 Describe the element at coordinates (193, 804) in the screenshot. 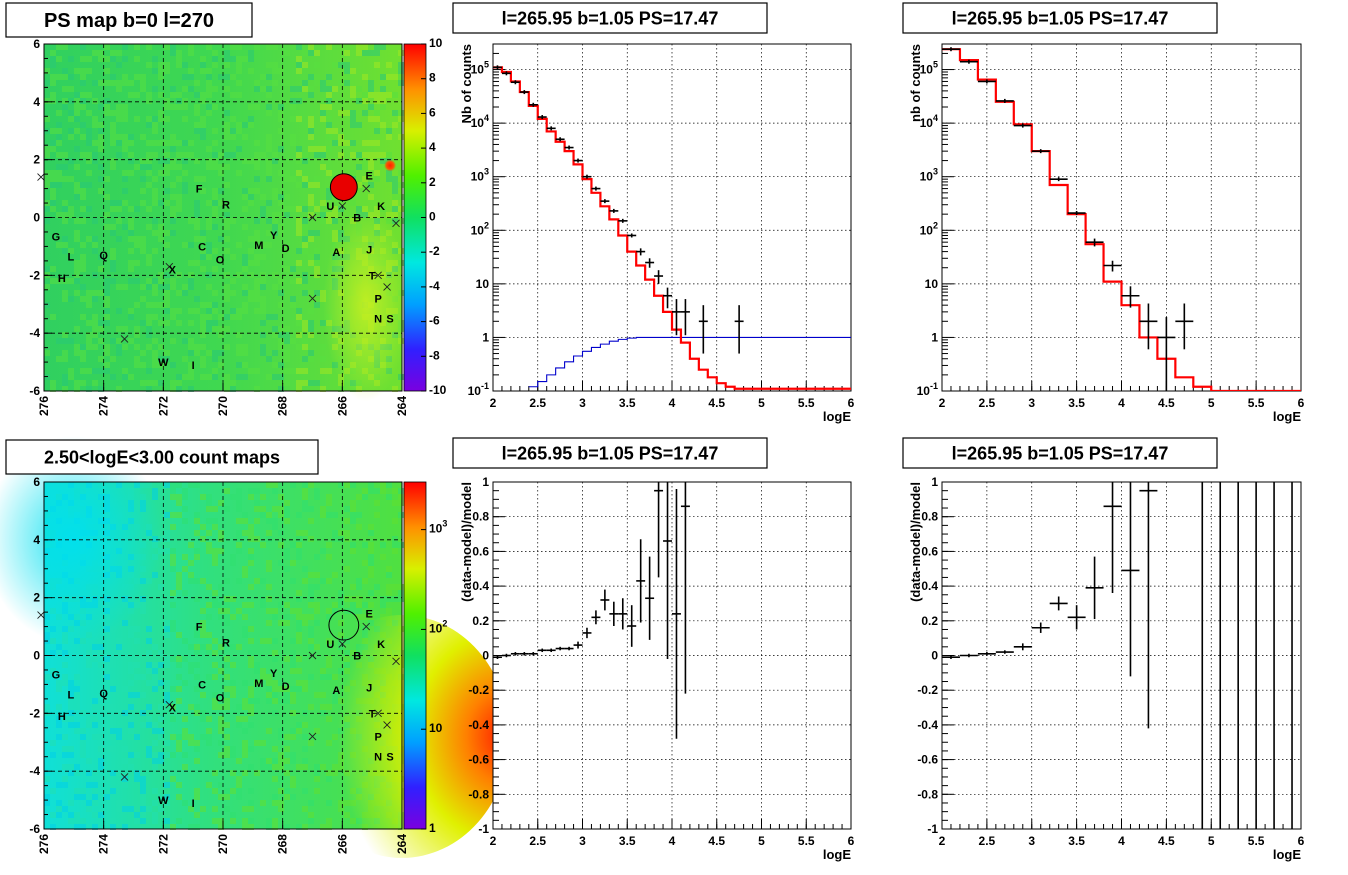

I see `panel-3-source-label: I` at that location.